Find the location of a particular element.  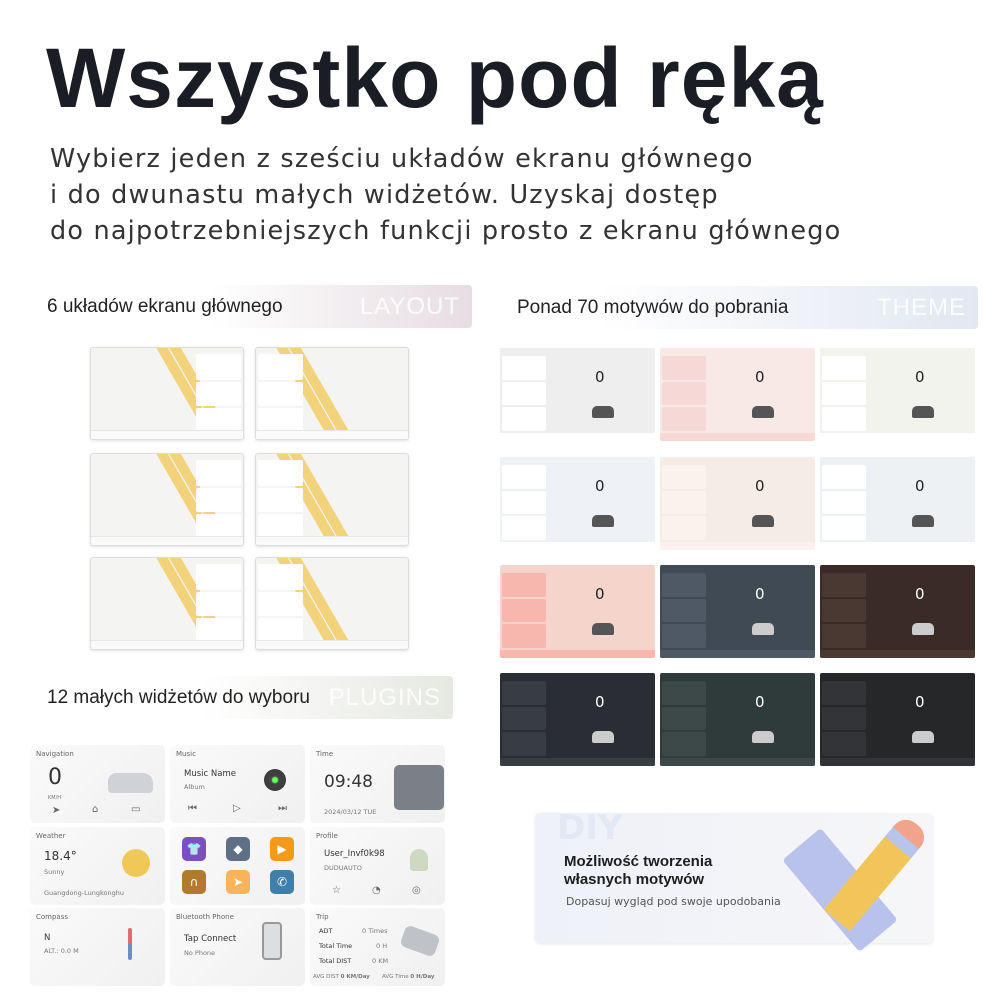

weather-widget: Weather 18.4° Sunny Guangdong-Lungkonghu is located at coordinates (97, 866).